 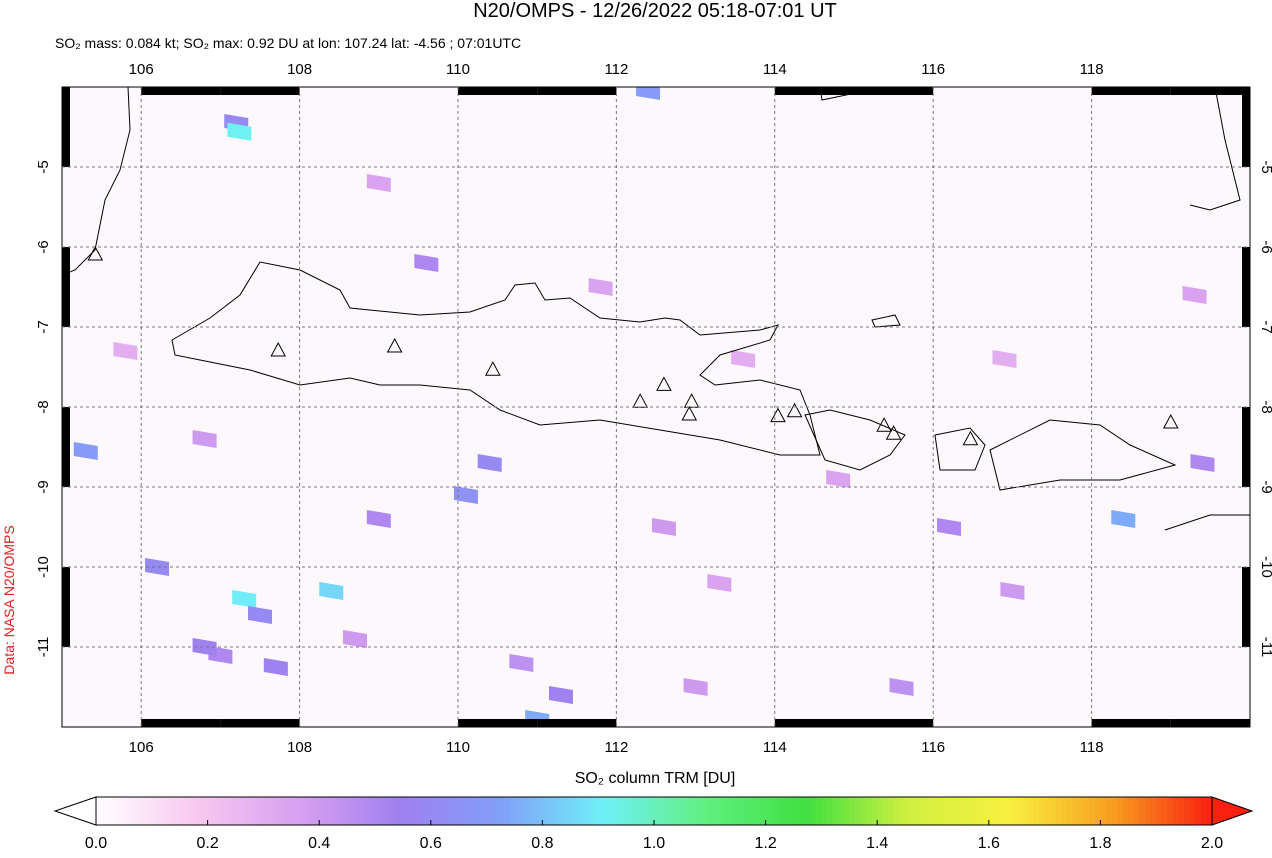 I want to click on colorbar-label: SO₂ column TRM [DU], so click(x=655, y=778).